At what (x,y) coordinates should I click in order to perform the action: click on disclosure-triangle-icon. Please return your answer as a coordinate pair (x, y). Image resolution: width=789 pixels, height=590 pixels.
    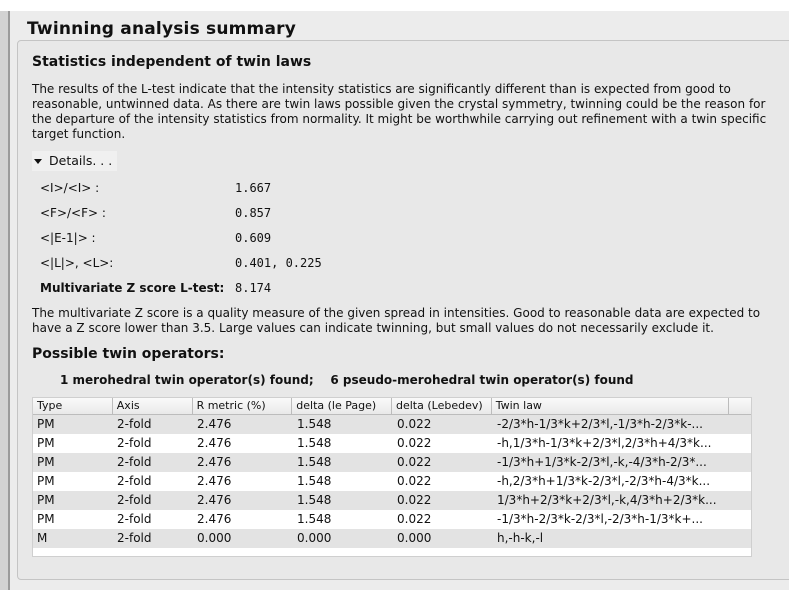
    Looking at the image, I should click on (38, 161).